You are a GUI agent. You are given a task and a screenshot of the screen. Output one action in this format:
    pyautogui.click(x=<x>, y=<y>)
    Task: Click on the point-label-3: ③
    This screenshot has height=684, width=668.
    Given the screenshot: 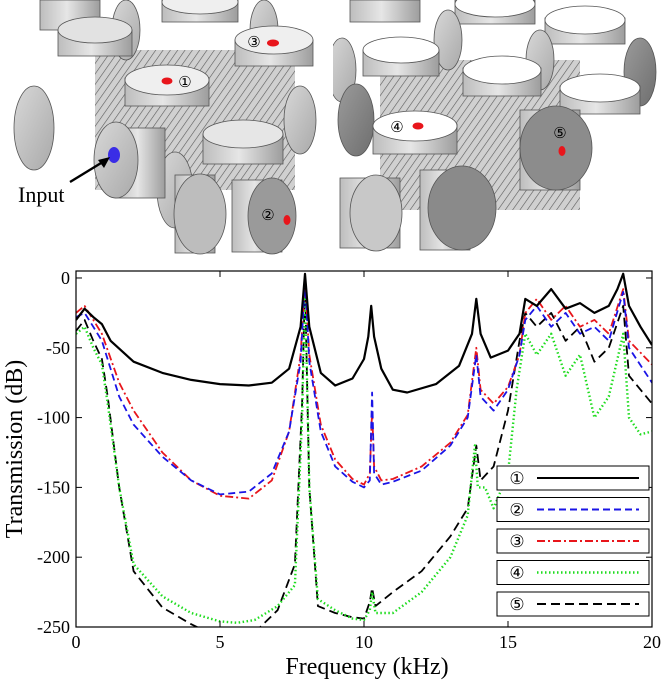 What is the action you would take?
    pyautogui.click(x=253, y=43)
    